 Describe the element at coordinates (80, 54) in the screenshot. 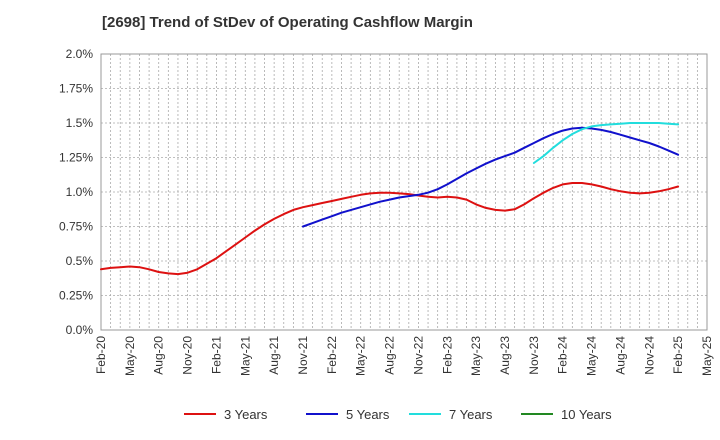

I see `y-tick-label: 2.0%` at that location.